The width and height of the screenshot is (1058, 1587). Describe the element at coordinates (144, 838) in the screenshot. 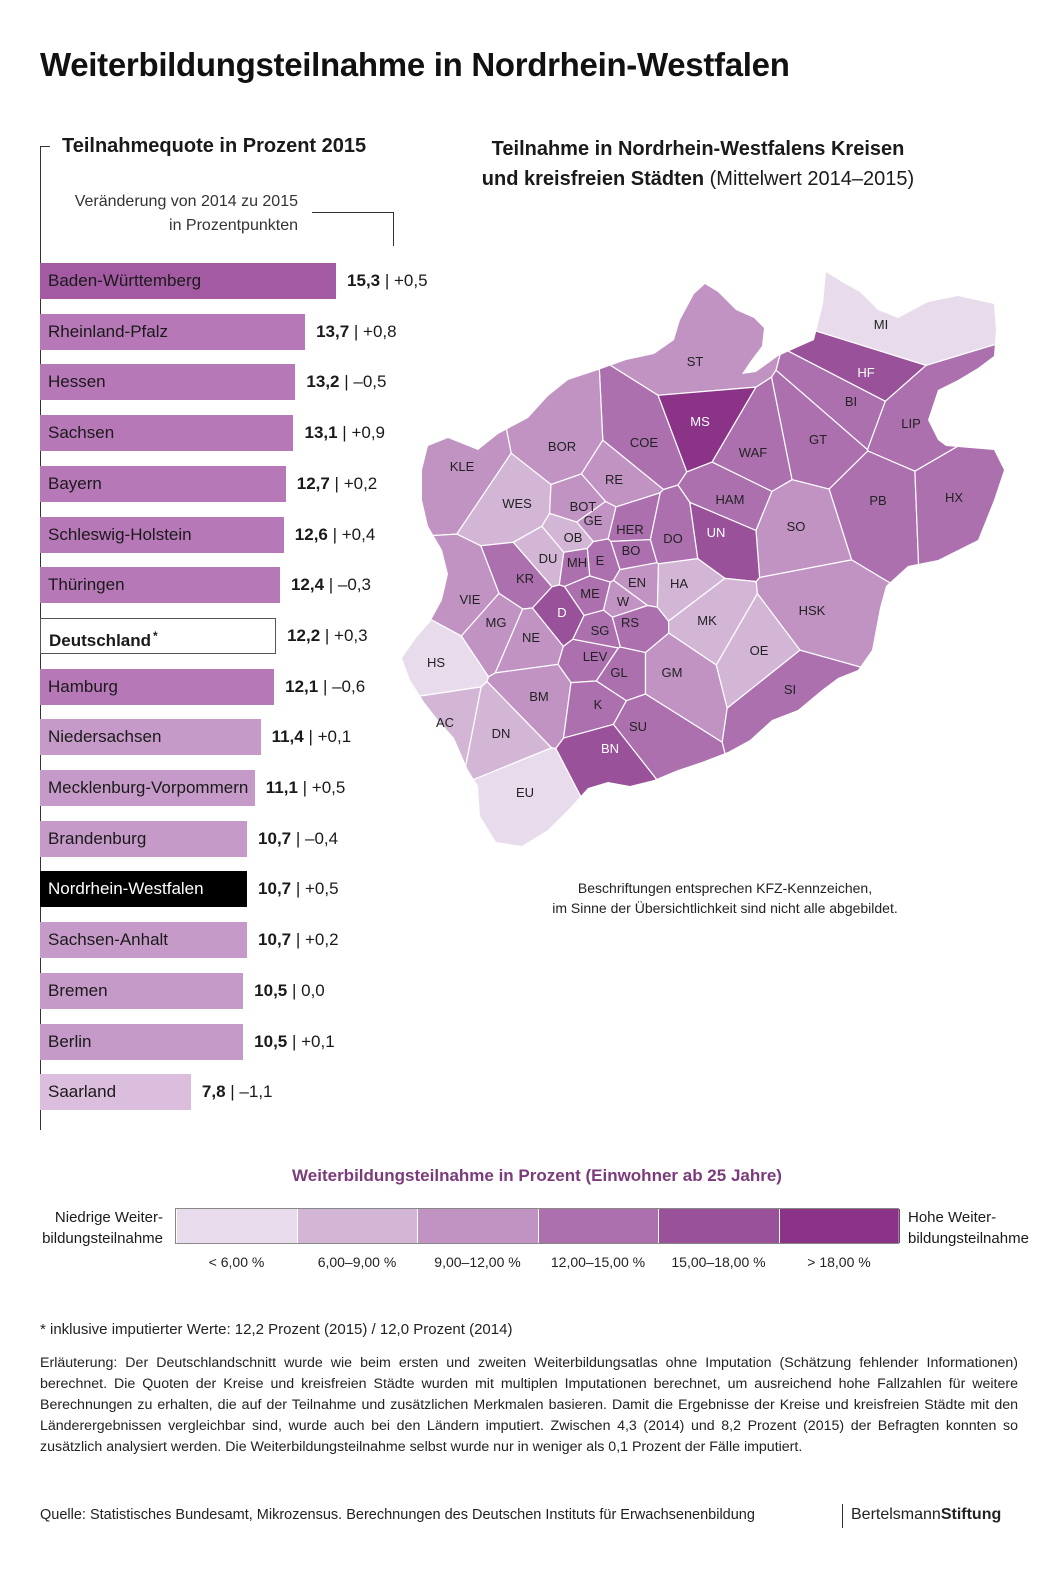

I see `bar-brandenburg: Brandenburg` at that location.